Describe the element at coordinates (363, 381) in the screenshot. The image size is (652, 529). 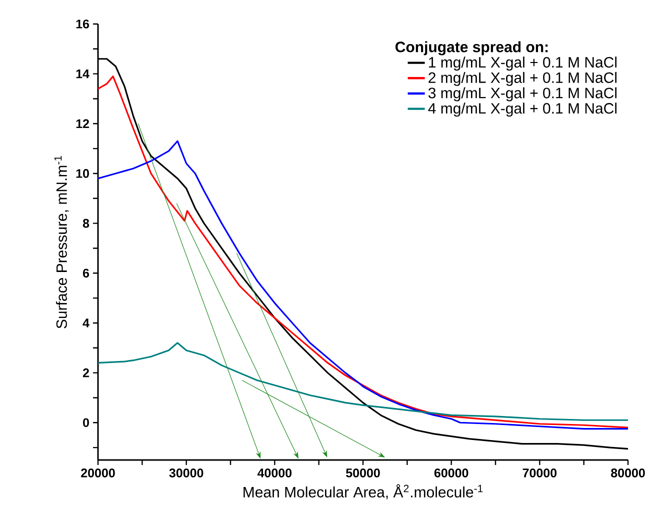
I see `line-series` at that location.